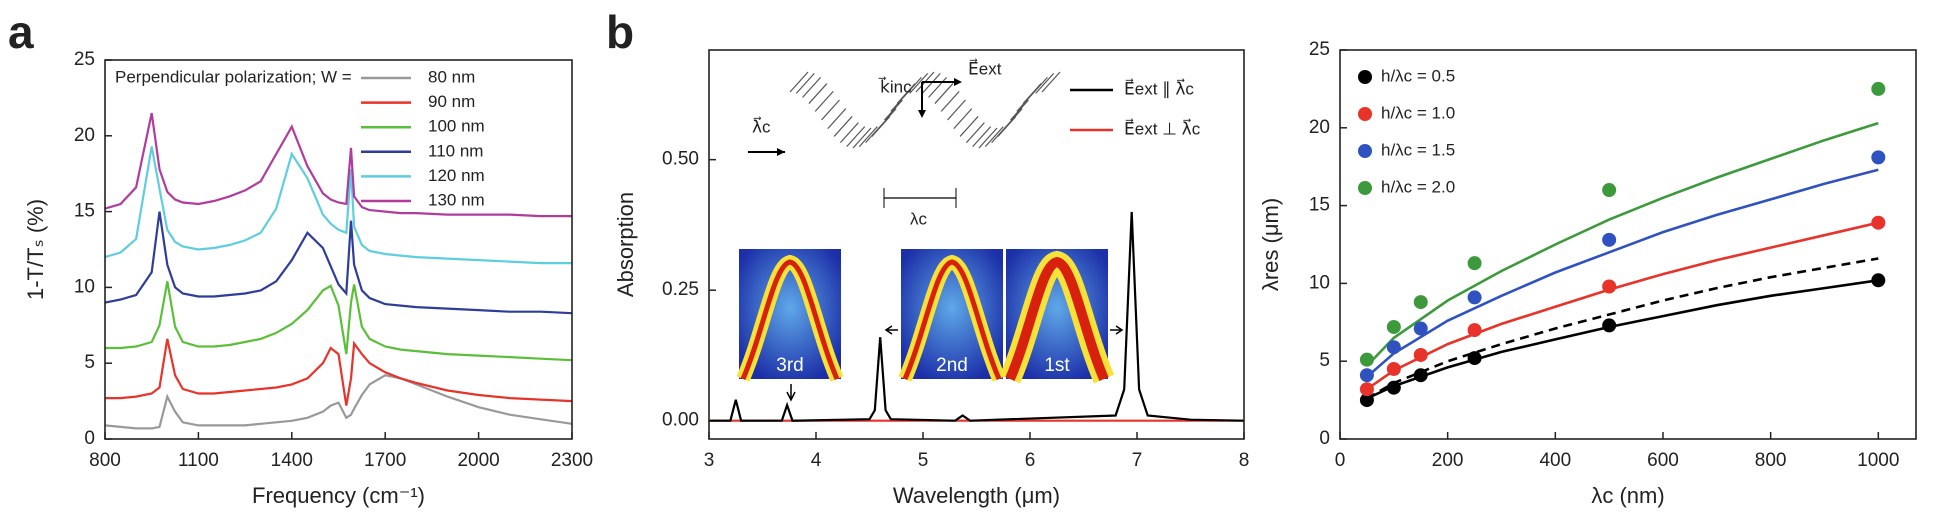 This screenshot has width=1951, height=530. What do you see at coordinates (1418, 149) in the screenshot?
I see `legend-label: h/λc = 1.5` at bounding box center [1418, 149].